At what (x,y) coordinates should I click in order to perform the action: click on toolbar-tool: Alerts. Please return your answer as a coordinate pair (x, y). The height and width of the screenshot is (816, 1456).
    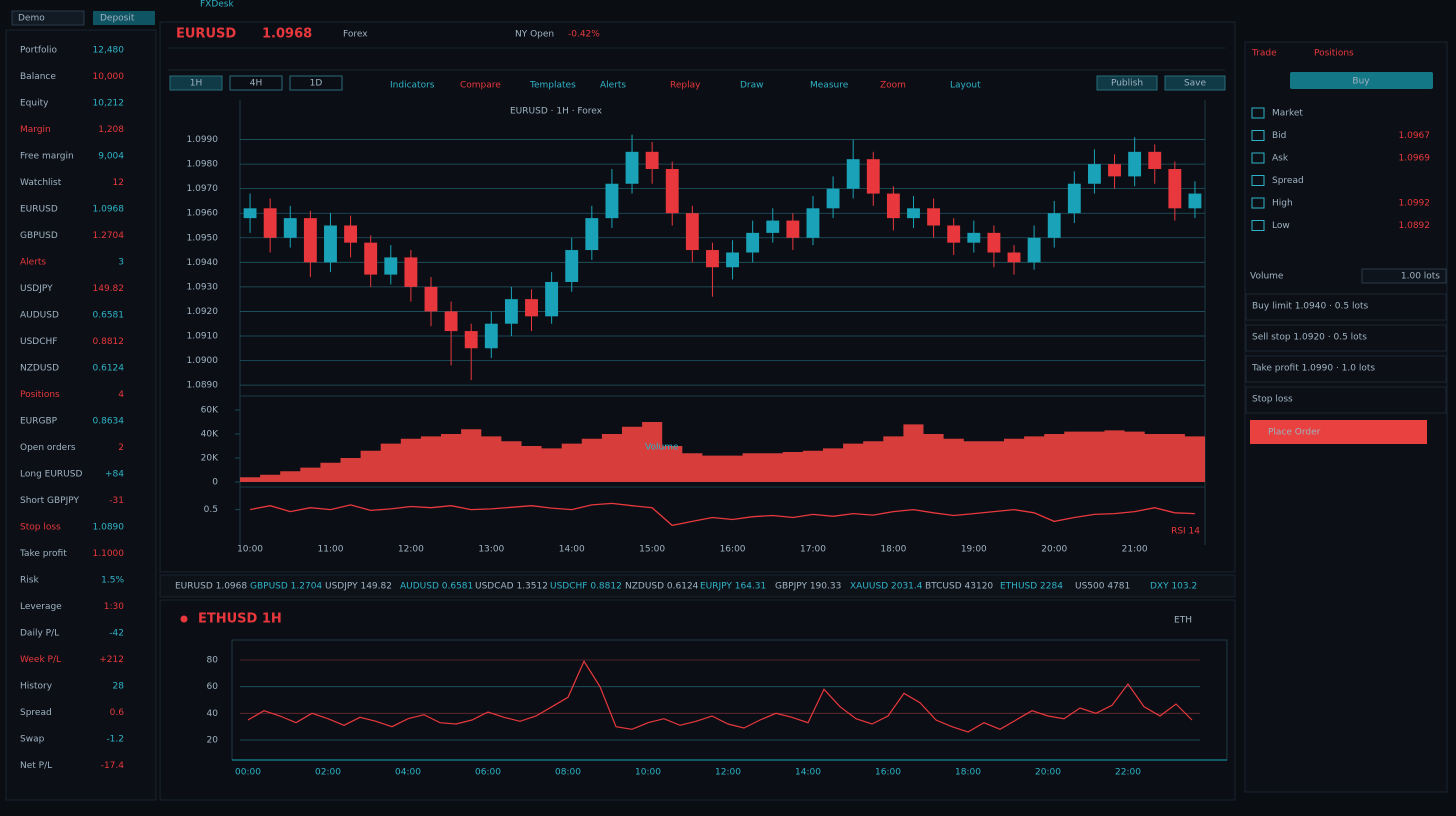
    Looking at the image, I should click on (613, 86).